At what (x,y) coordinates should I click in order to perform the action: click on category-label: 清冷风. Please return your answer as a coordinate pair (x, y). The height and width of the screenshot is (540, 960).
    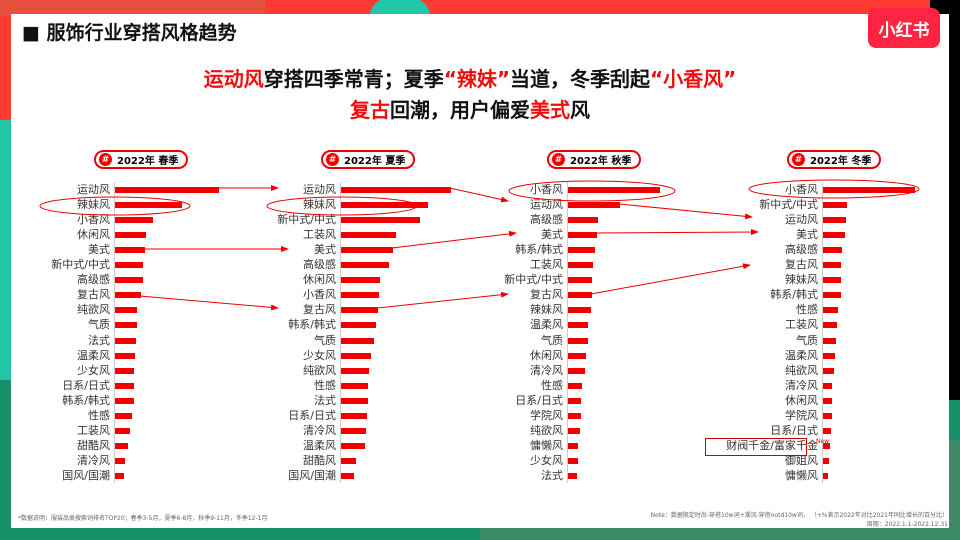
    Looking at the image, I should click on (93, 460).